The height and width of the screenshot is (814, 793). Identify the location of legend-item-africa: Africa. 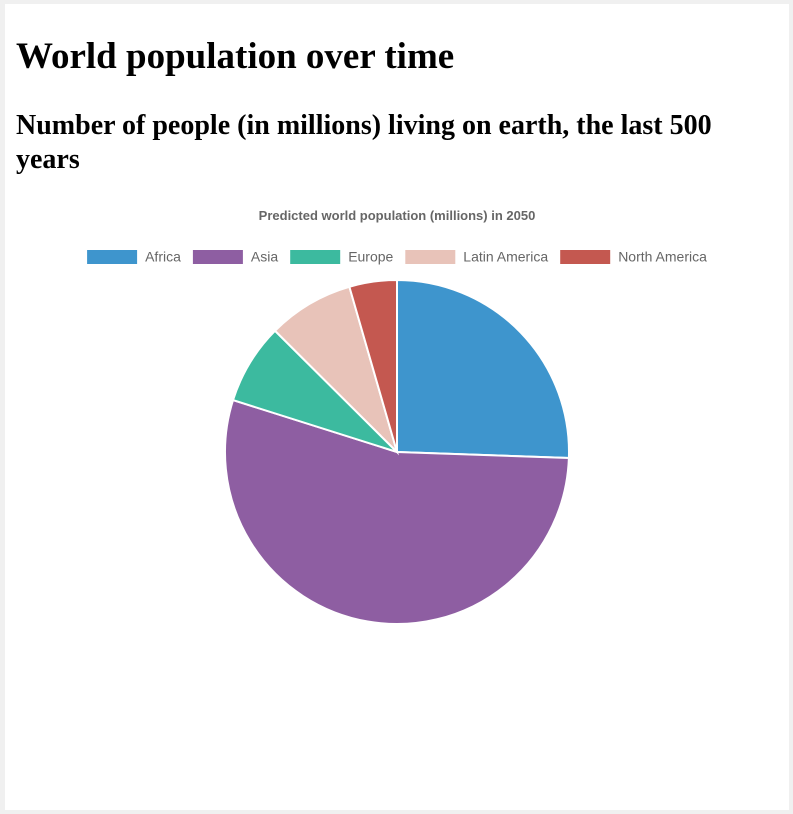
(134, 257).